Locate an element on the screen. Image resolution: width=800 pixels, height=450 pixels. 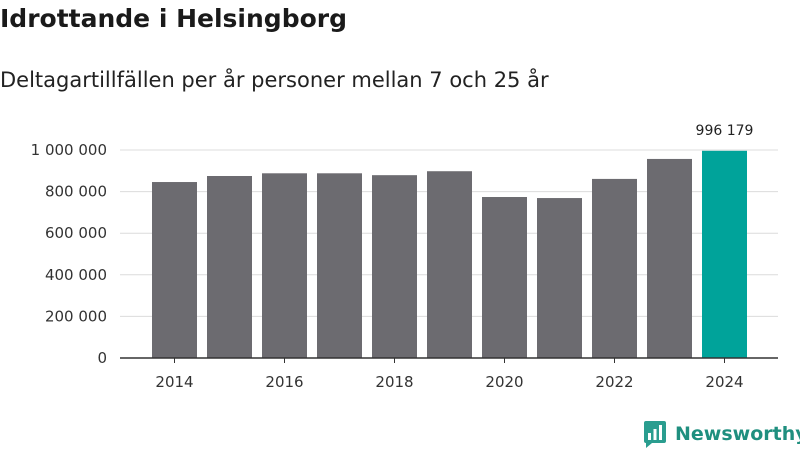
y-tick-label: 800 000 is located at coordinates (76, 192).